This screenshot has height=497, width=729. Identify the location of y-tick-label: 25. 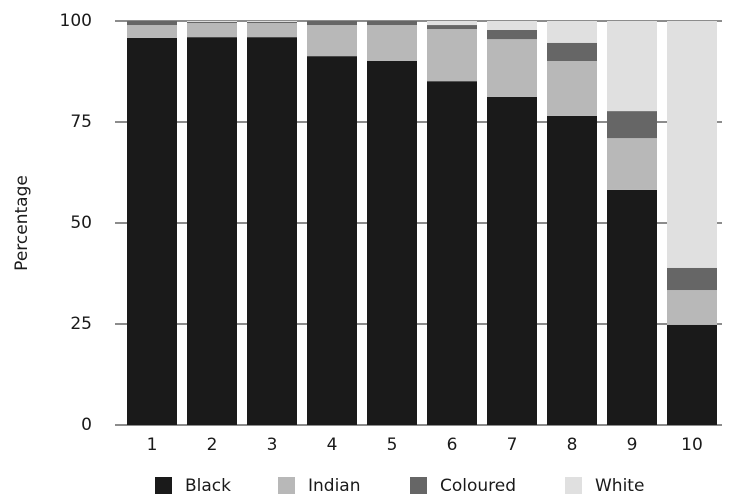
(81, 324).